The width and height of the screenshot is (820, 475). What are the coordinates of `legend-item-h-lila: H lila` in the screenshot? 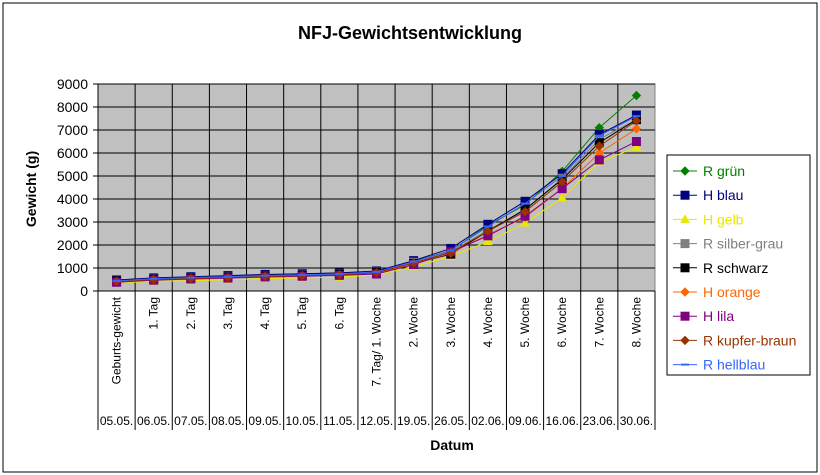 It's located at (703, 316).